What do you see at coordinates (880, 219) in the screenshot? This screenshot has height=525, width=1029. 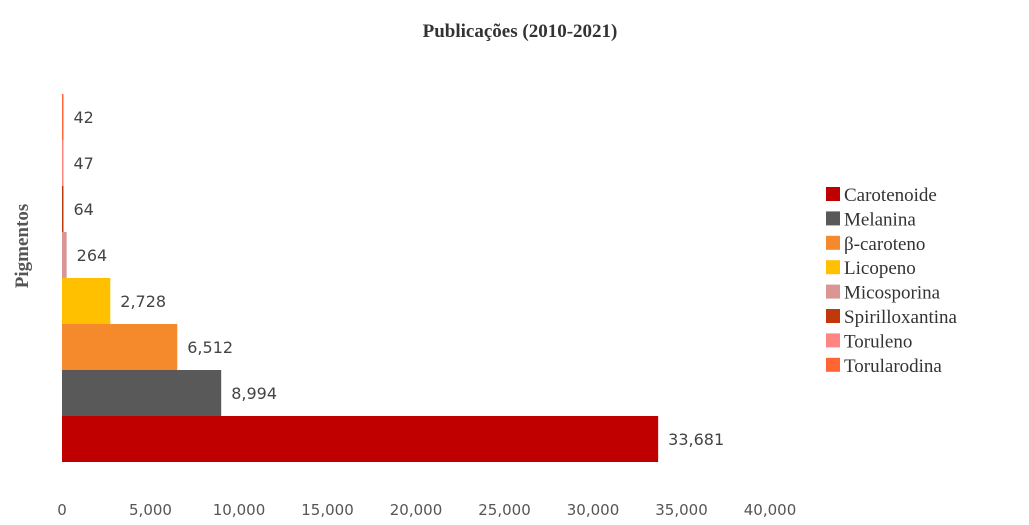 I see `legend-label: Melanina` at bounding box center [880, 219].